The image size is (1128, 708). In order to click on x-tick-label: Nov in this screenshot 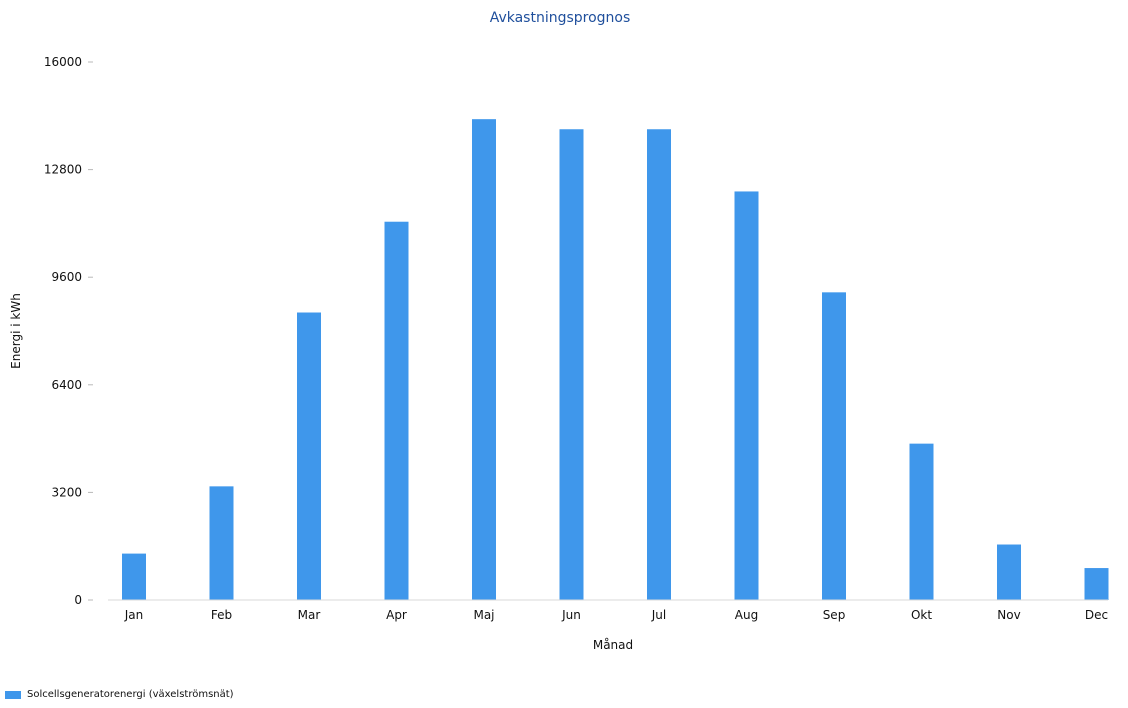, I will do `click(1008, 615)`.